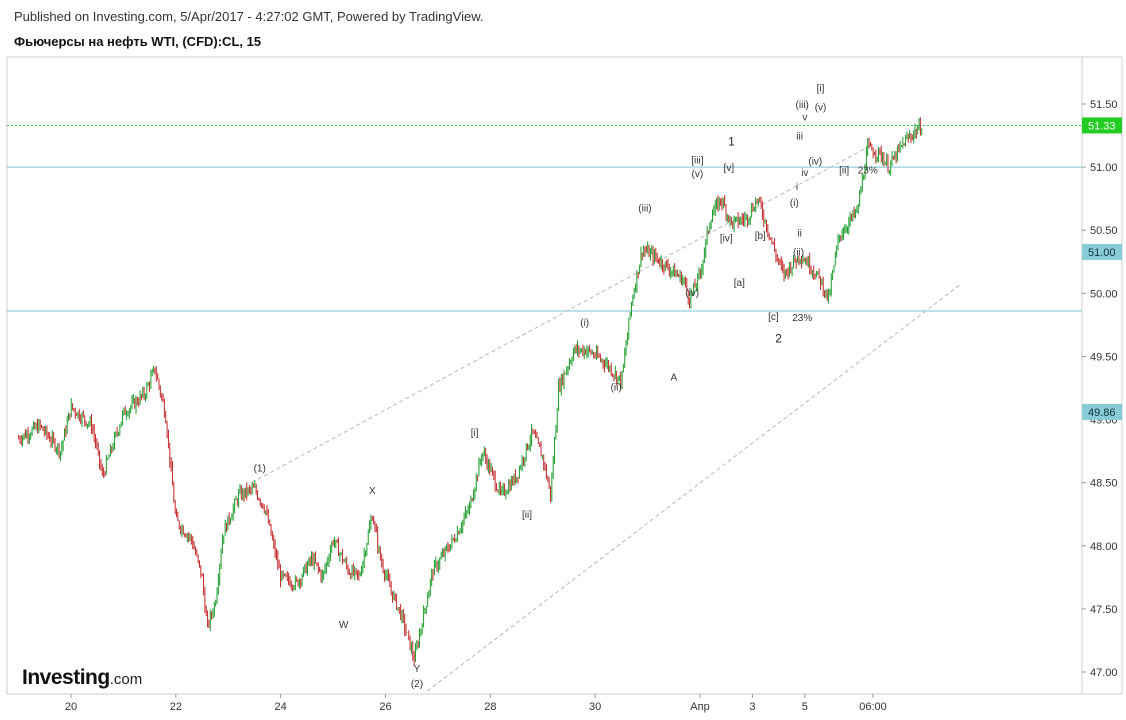  Describe the element at coordinates (804, 173) in the screenshot. I see `wave-label: iv` at that location.